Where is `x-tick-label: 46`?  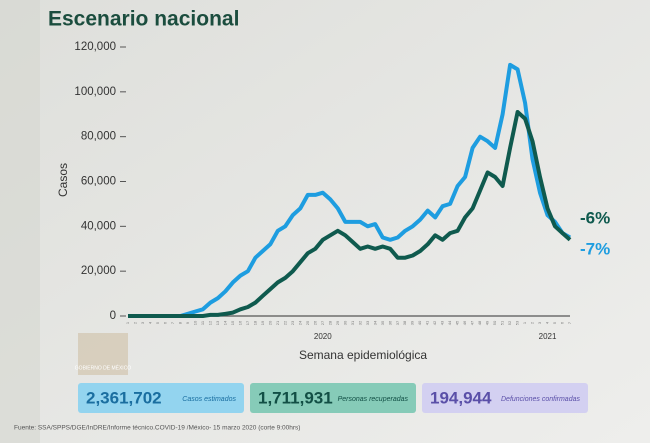
x-tick-label: 46 is located at coordinates (464, 322).